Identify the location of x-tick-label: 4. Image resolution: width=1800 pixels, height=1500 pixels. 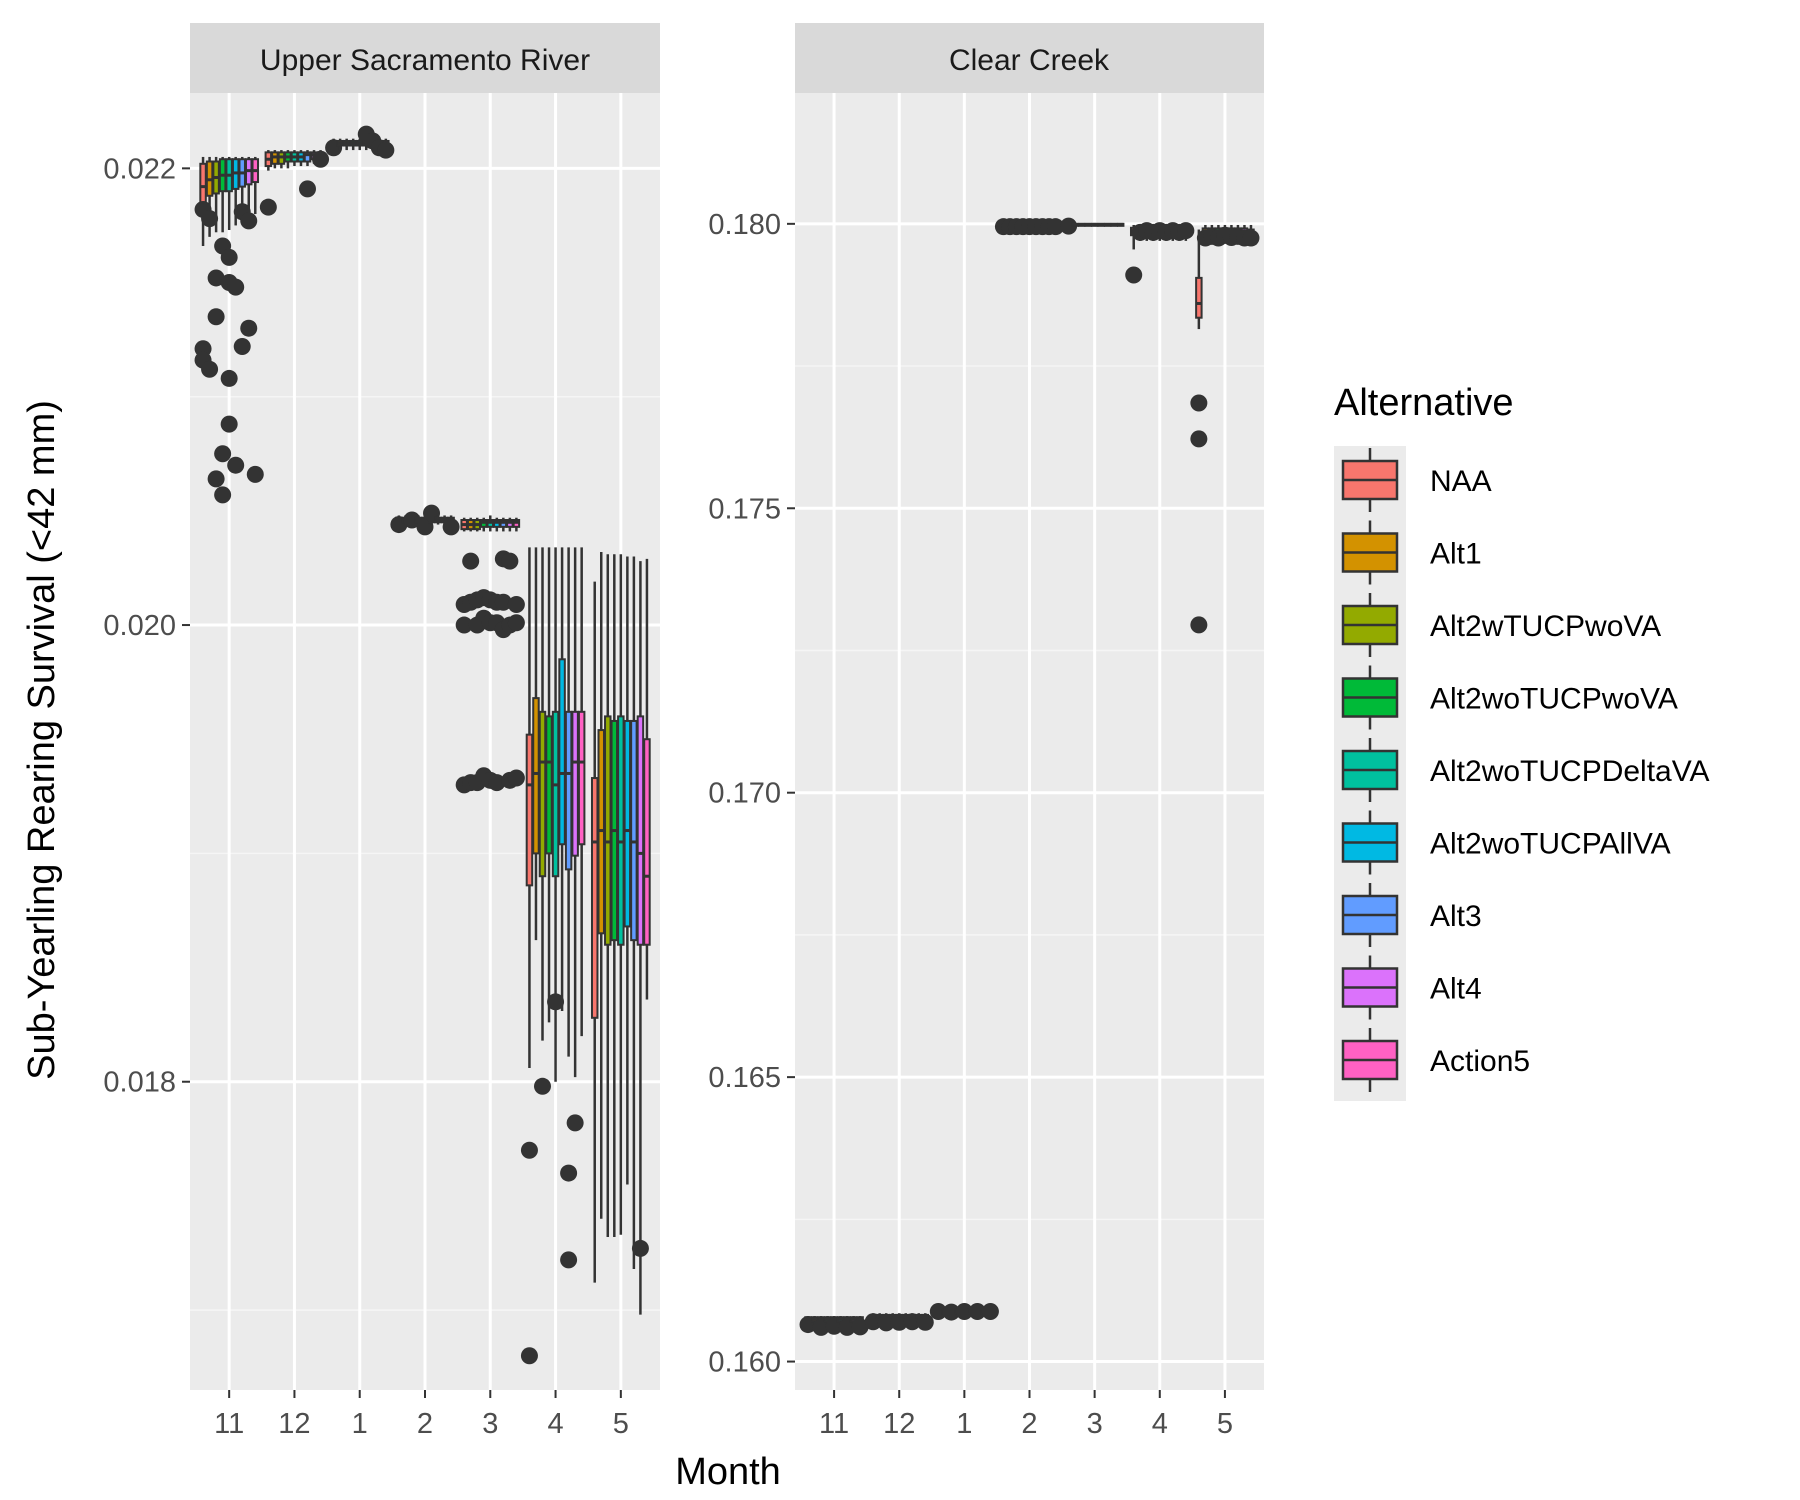
(555, 1424).